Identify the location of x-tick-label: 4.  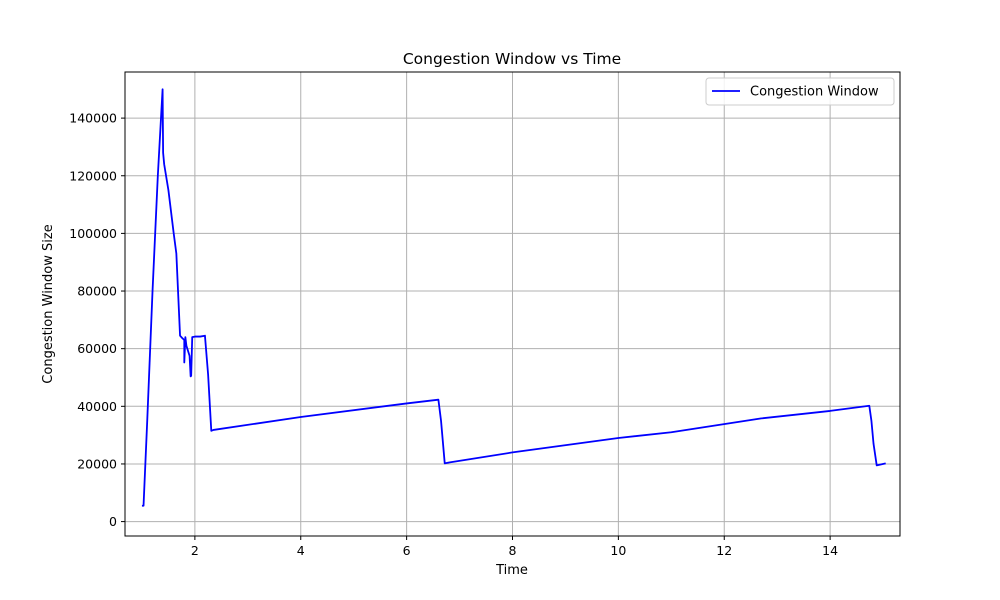
(301, 550).